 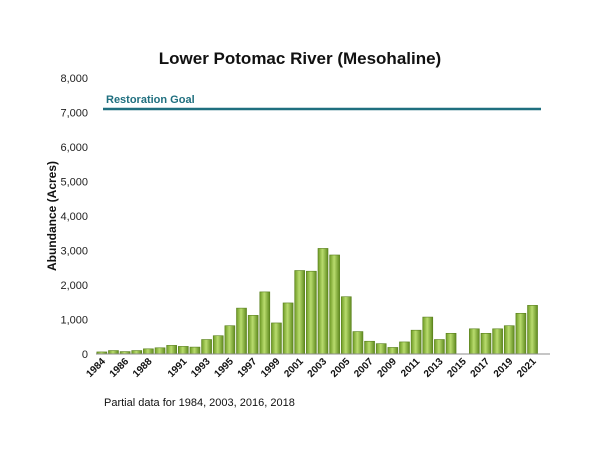 I want to click on x-tick-label: 2021, so click(x=527, y=368).